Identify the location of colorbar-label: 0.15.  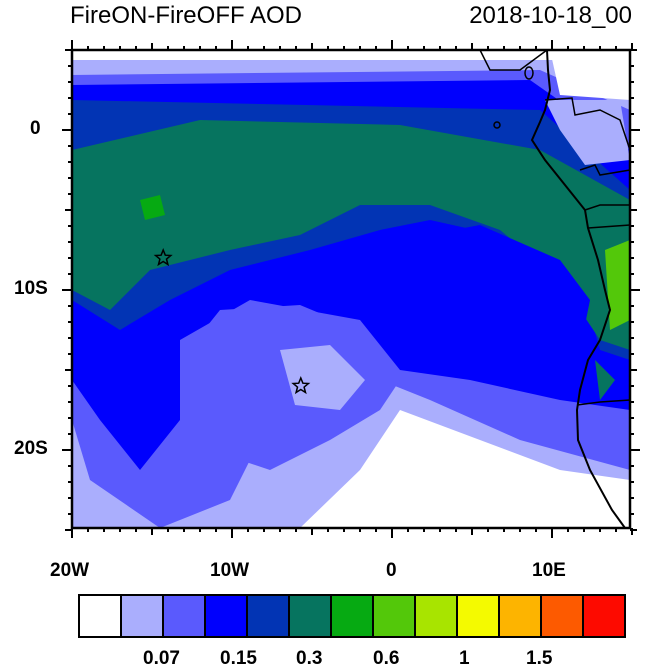
(238, 658).